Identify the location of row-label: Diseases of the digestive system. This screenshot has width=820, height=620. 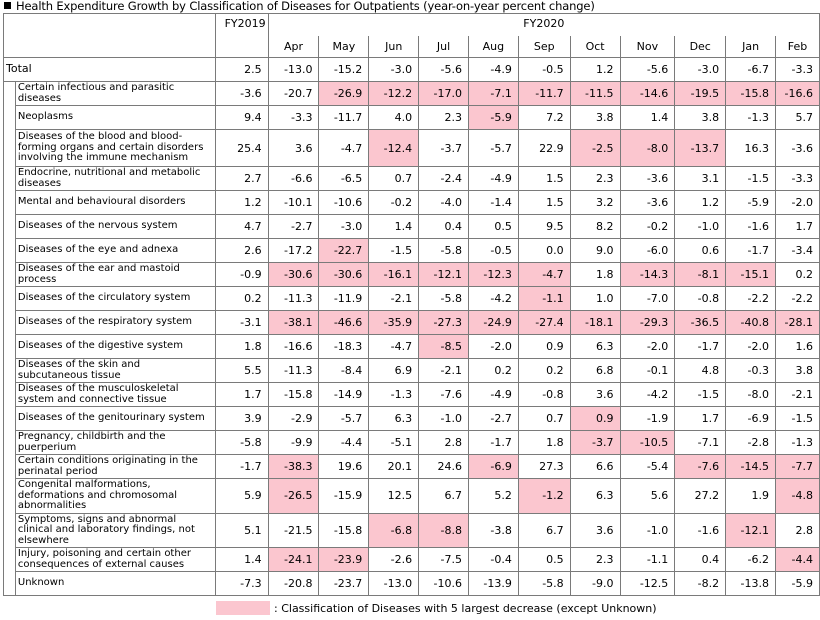
(115, 346).